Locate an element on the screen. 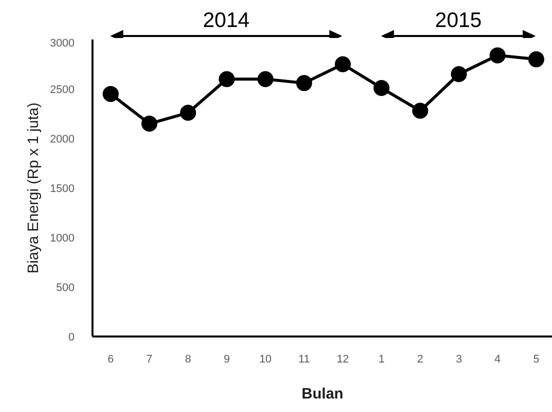  text: 2014 is located at coordinates (226, 20).